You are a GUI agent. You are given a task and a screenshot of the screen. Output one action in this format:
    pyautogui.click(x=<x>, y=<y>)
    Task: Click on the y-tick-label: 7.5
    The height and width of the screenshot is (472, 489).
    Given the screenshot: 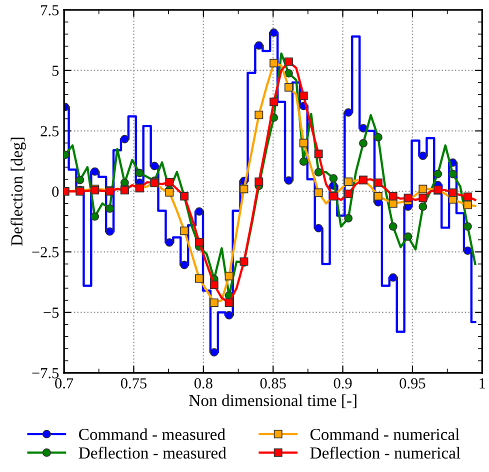 What is the action you would take?
    pyautogui.click(x=50, y=10)
    